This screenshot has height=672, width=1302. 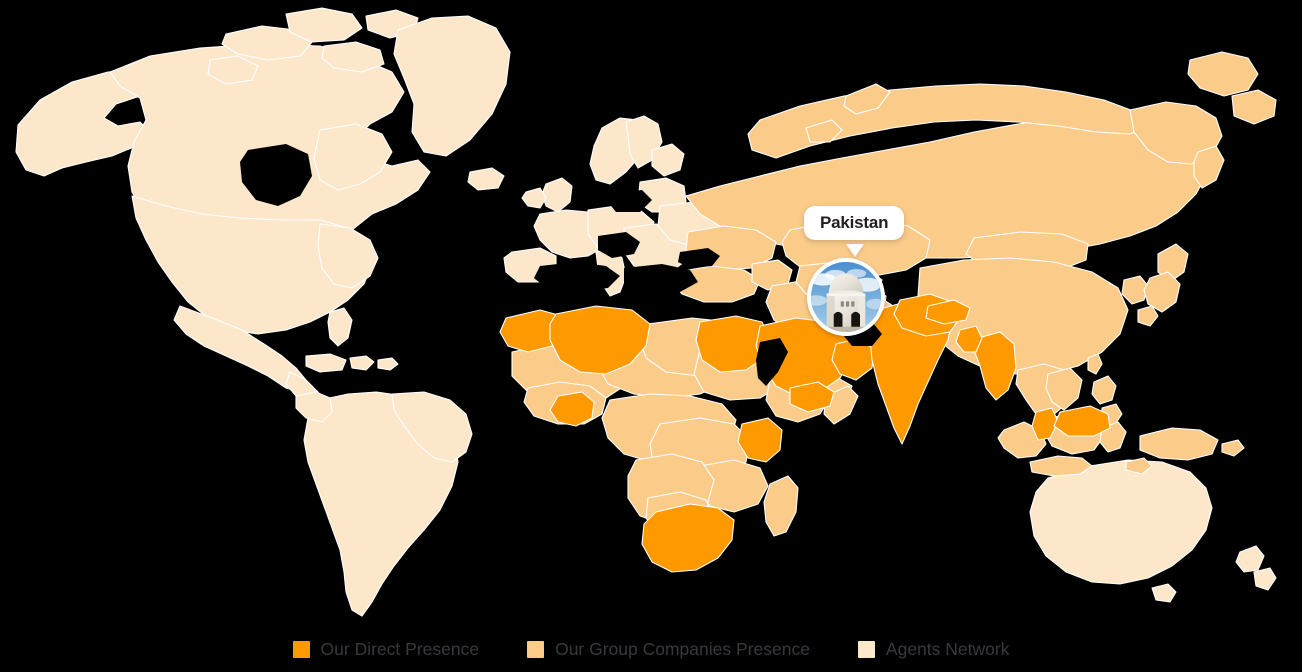 What do you see at coordinates (855, 250) in the screenshot?
I see `tooltip-pointer-icon` at bounding box center [855, 250].